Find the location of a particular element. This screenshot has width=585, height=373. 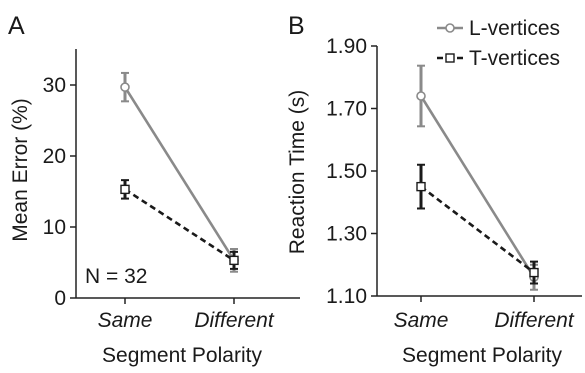

panel-a-category-different: Different is located at coordinates (234, 320).